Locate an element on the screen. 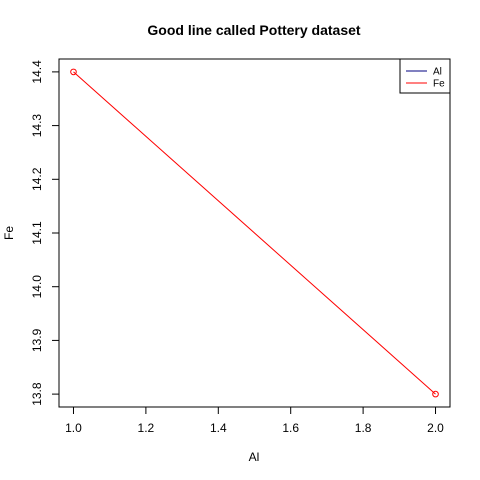 The image size is (480, 480). y-tick-label: 13.9 is located at coordinates (37, 340).